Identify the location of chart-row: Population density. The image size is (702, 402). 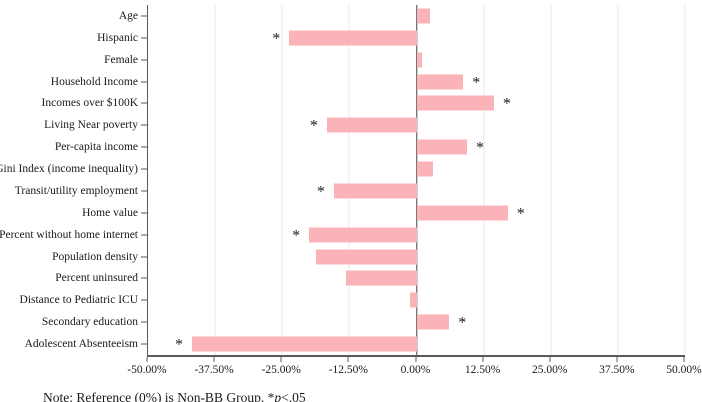
(368, 257).